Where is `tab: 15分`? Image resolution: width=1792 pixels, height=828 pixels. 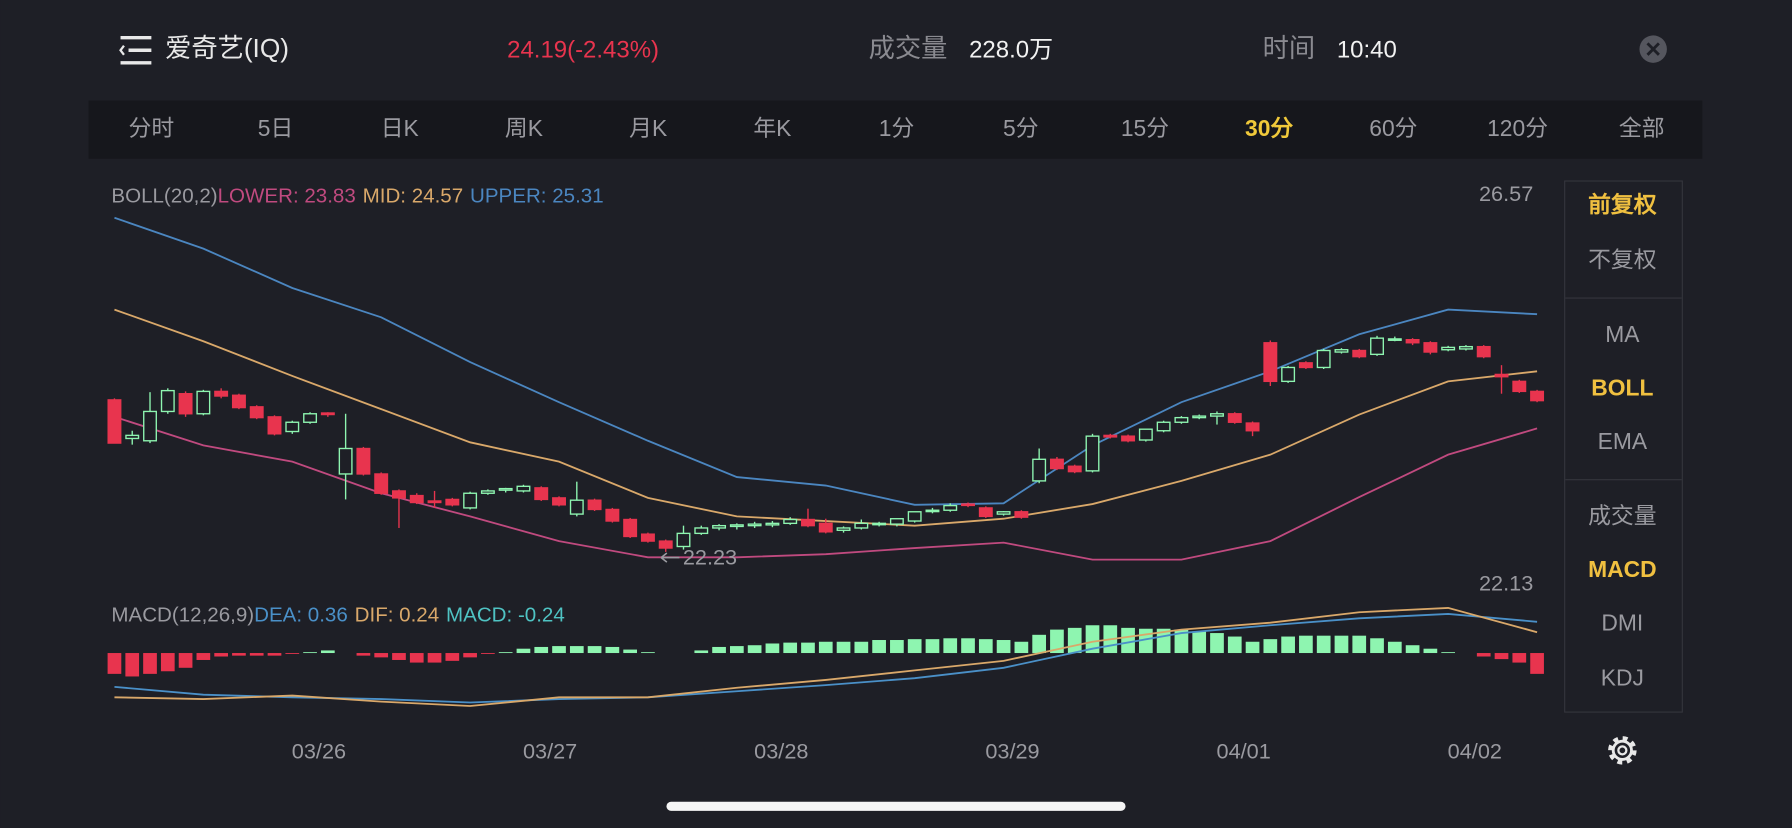
tab: 15分 is located at coordinates (1145, 128).